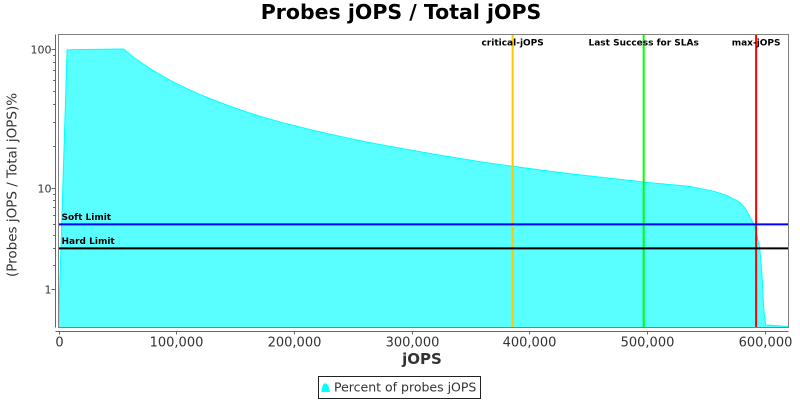  I want to click on legend-area-swatch-icon, so click(325, 387).